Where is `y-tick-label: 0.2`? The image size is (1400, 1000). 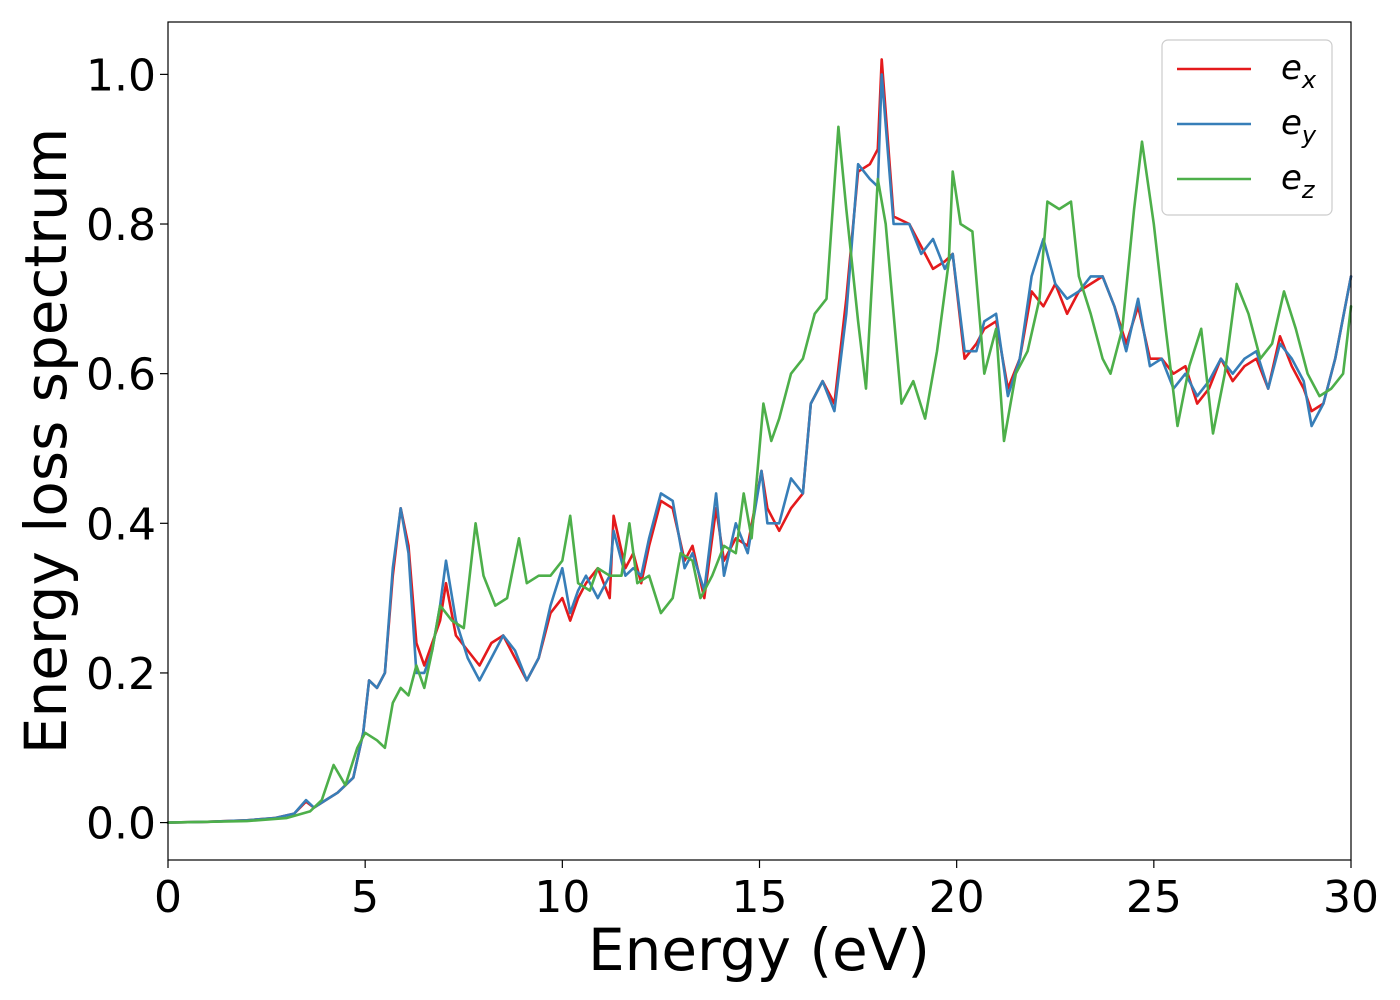 y-tick-label: 0.2 is located at coordinates (121, 674).